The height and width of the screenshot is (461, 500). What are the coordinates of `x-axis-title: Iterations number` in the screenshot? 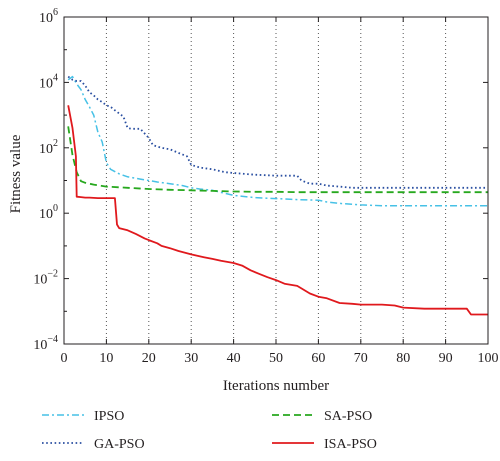 It's located at (276, 386).